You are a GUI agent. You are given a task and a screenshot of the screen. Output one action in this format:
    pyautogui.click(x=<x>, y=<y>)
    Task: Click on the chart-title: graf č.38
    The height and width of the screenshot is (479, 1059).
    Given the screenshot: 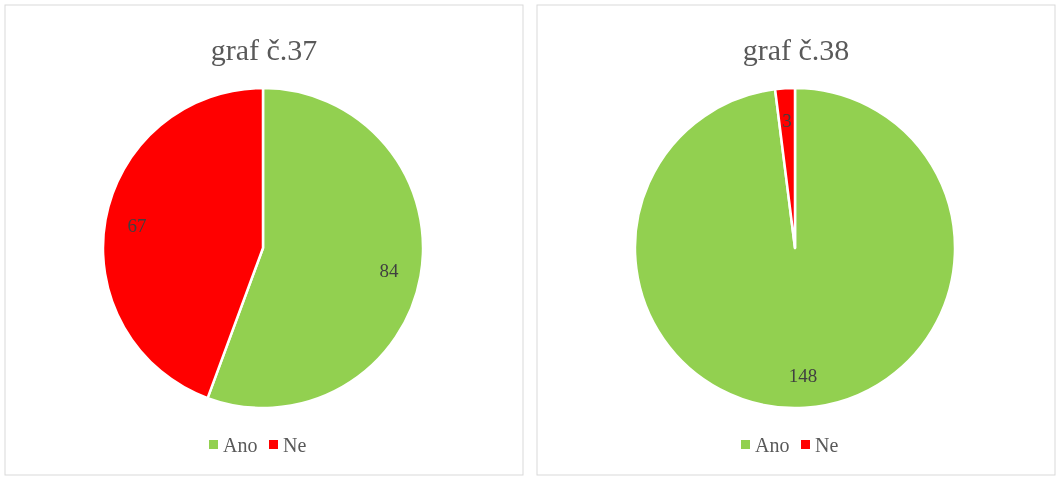 What is the action you would take?
    pyautogui.click(x=796, y=49)
    